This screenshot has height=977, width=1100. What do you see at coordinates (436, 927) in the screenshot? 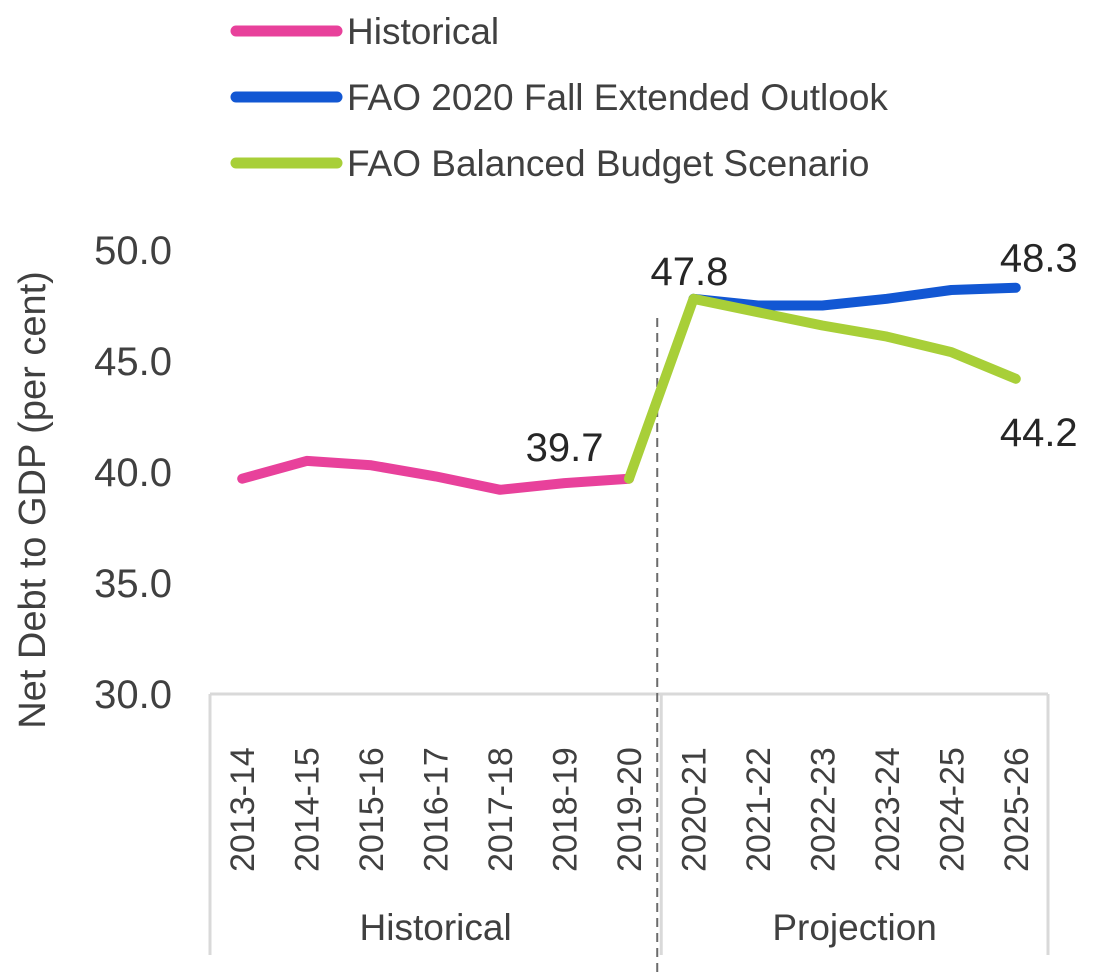
I see `group-label-historical: Historical` at bounding box center [436, 927].